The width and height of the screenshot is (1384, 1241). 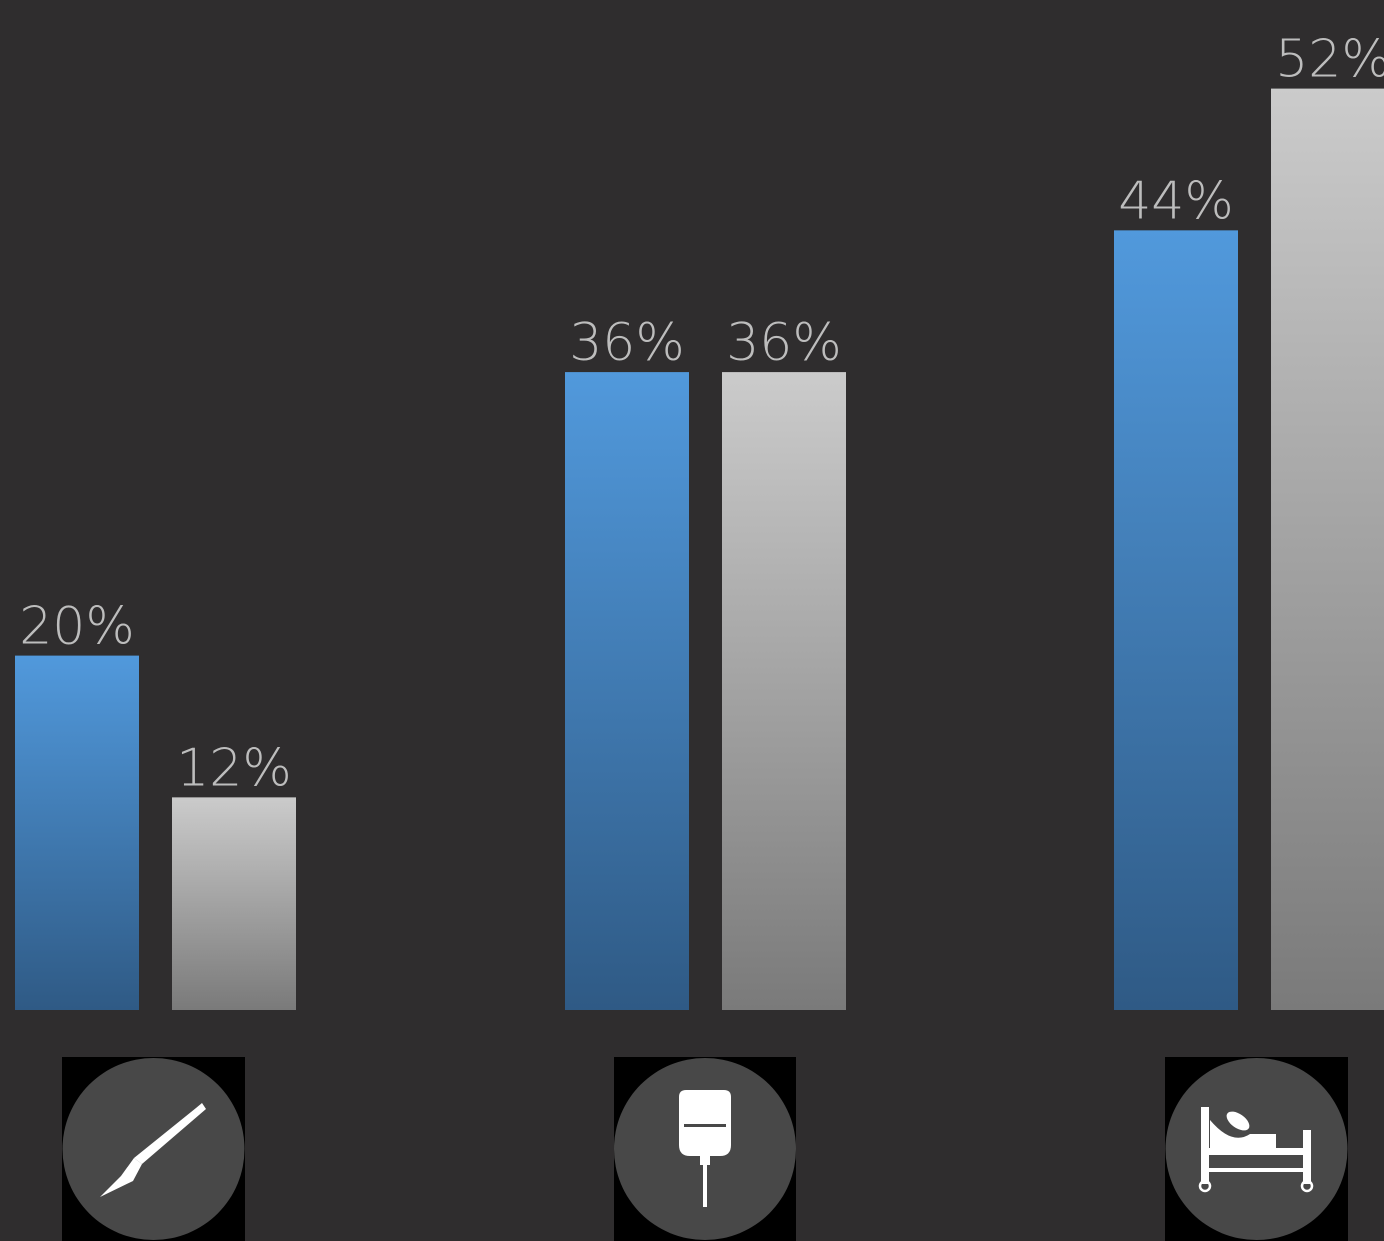 I want to click on iv-bag-icon, so click(x=705, y=1149).